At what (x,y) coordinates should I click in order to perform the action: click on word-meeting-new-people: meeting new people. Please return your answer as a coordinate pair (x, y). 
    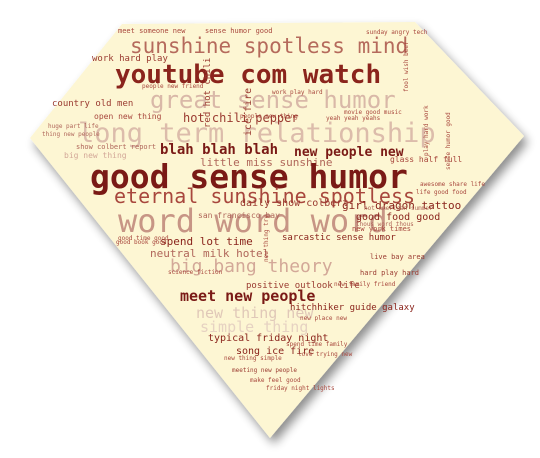
    Looking at the image, I should click on (265, 370).